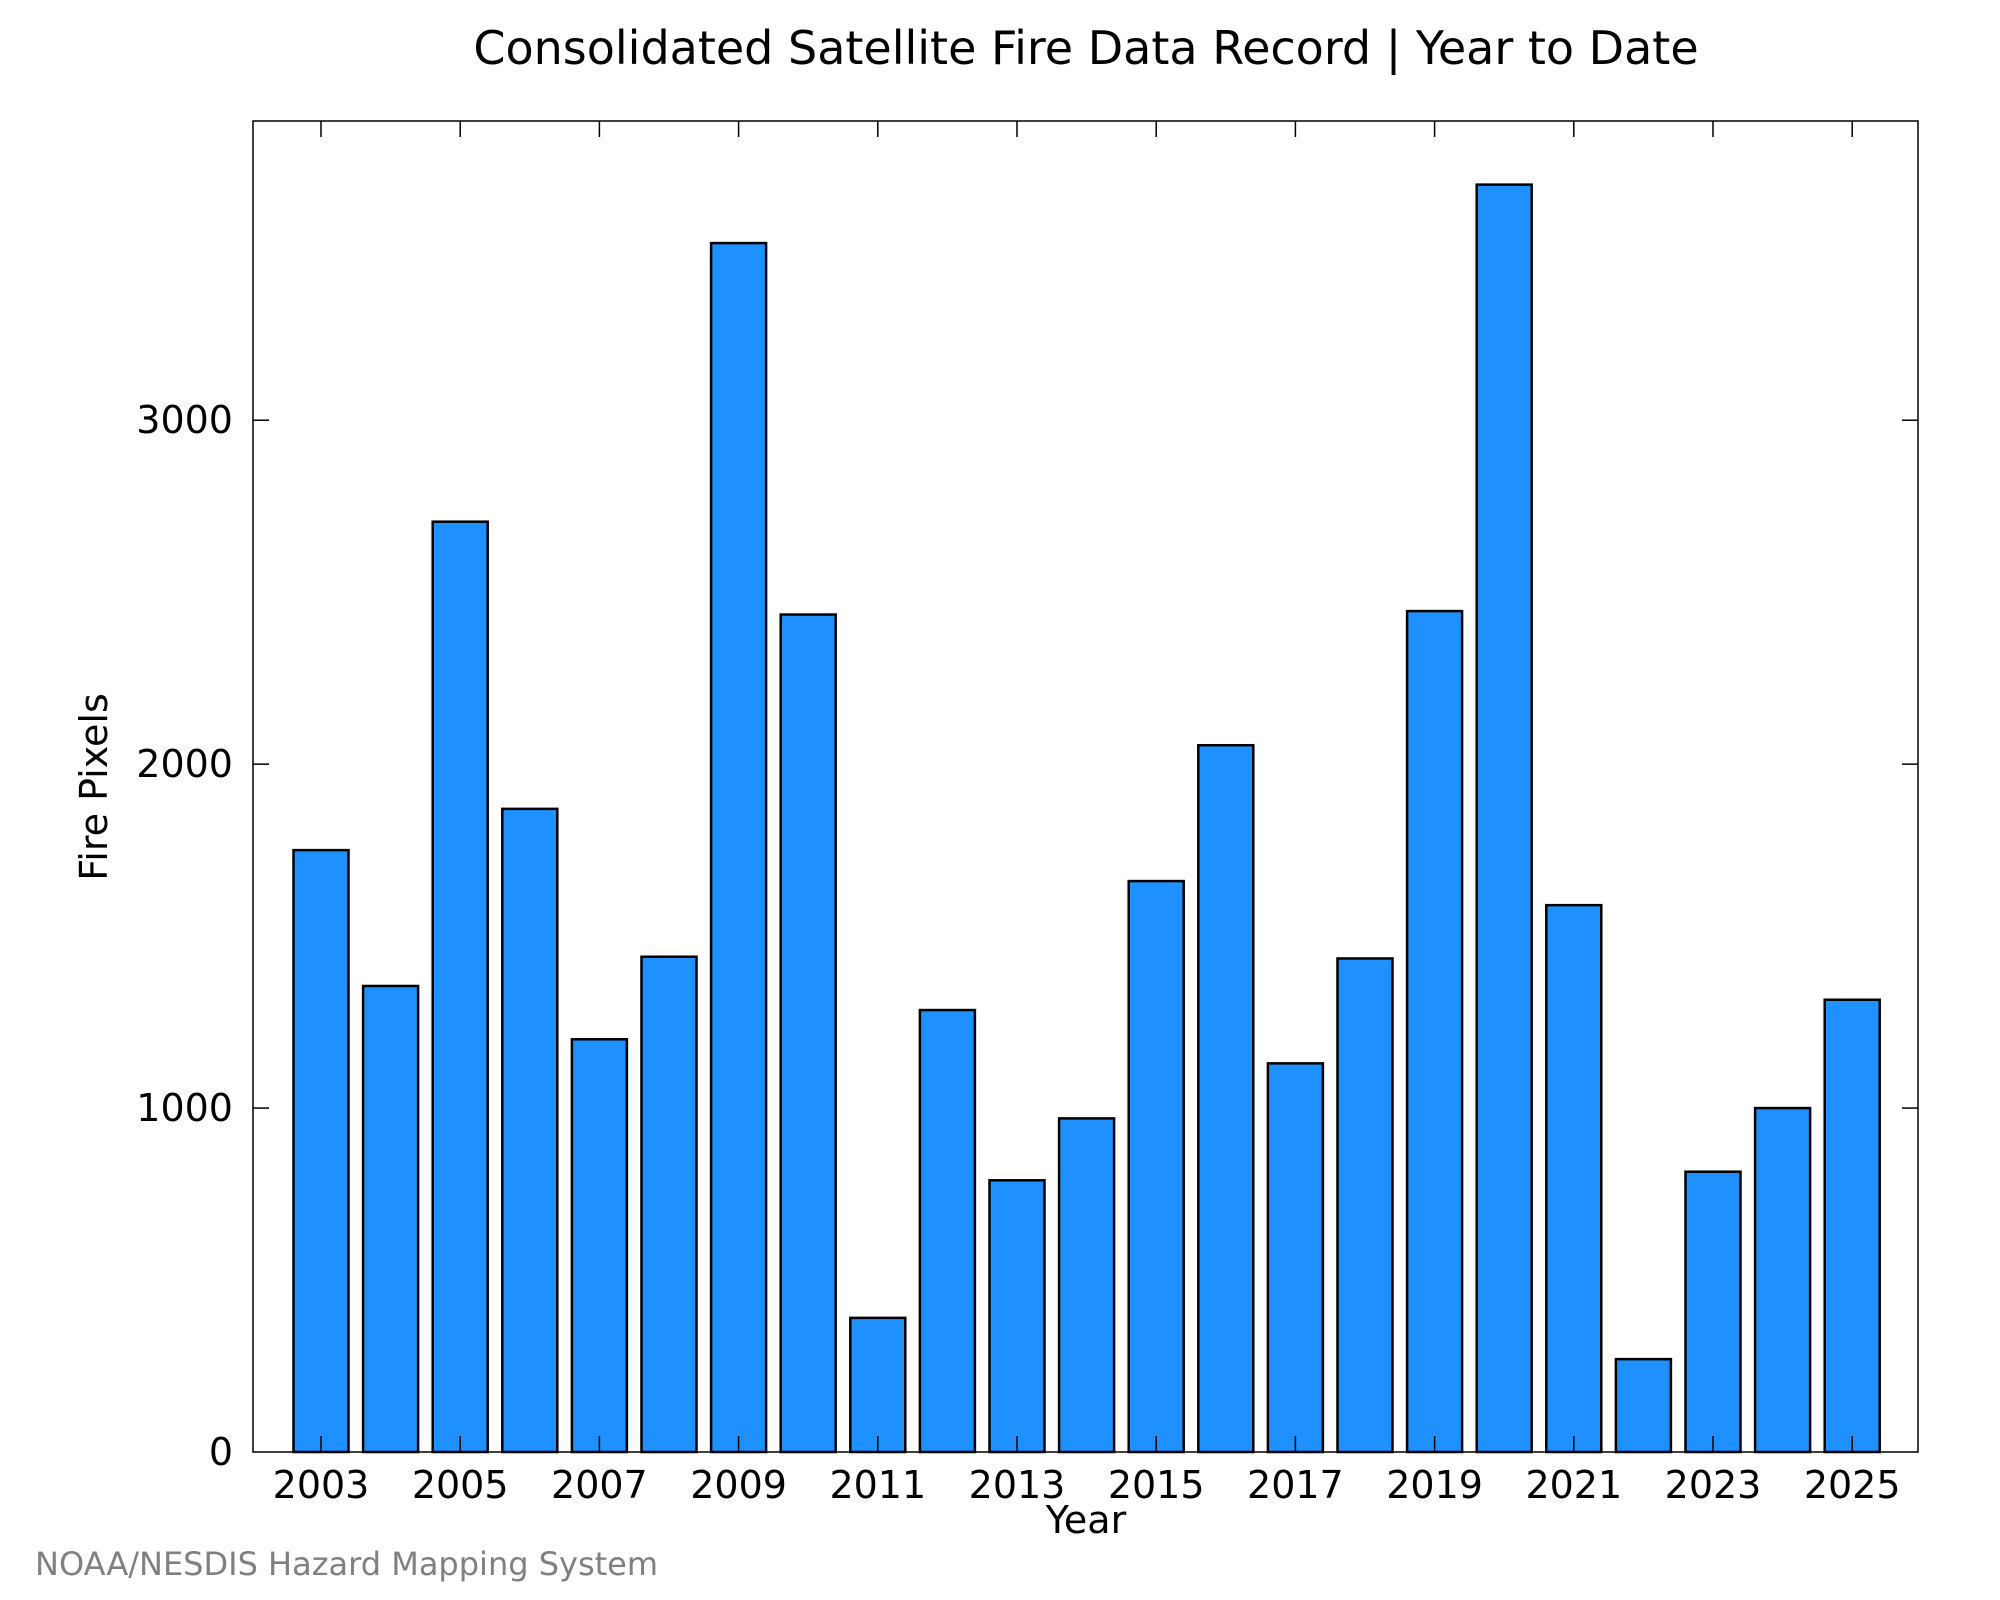 This screenshot has height=1600, width=2000. I want to click on x-tick-label-2013: 2013, so click(1017, 1485).